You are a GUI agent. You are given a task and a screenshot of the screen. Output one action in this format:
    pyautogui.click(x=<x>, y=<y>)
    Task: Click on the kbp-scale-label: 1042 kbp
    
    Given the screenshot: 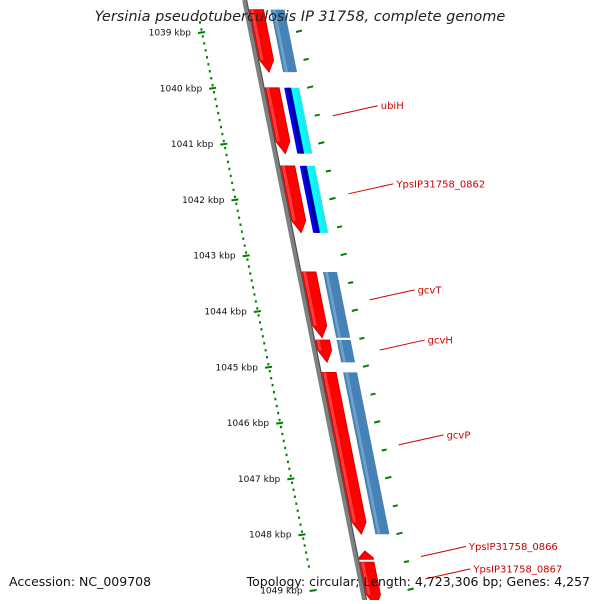 What is the action you would take?
    pyautogui.click(x=203, y=201)
    